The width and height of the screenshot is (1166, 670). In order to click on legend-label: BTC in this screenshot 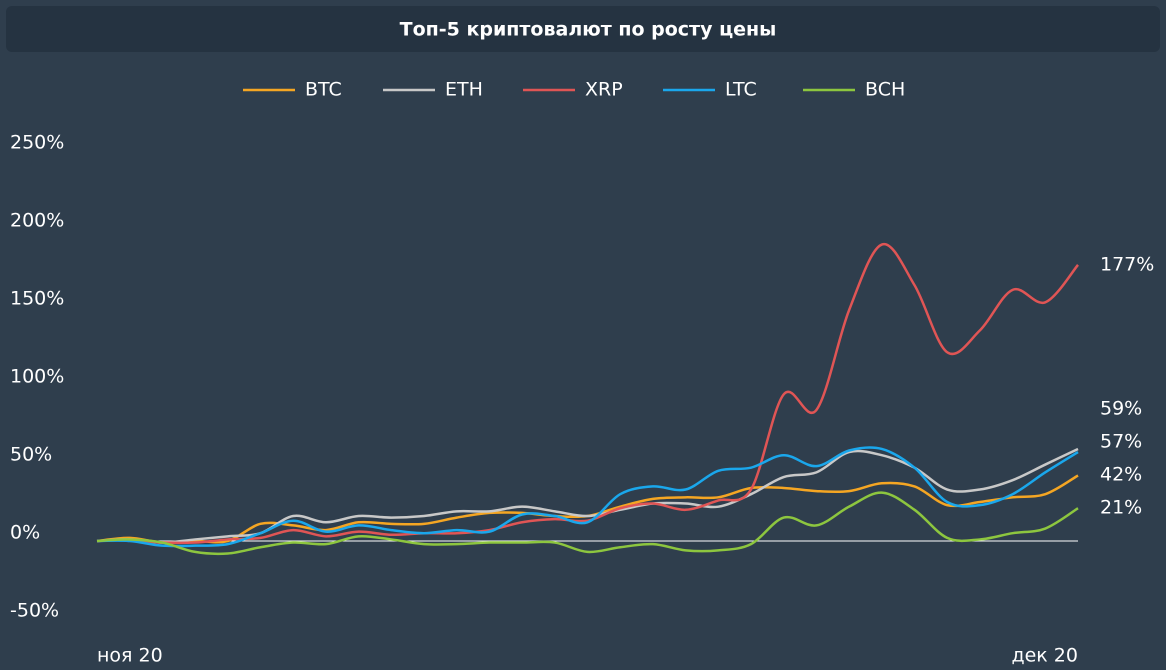, I will do `click(323, 90)`.